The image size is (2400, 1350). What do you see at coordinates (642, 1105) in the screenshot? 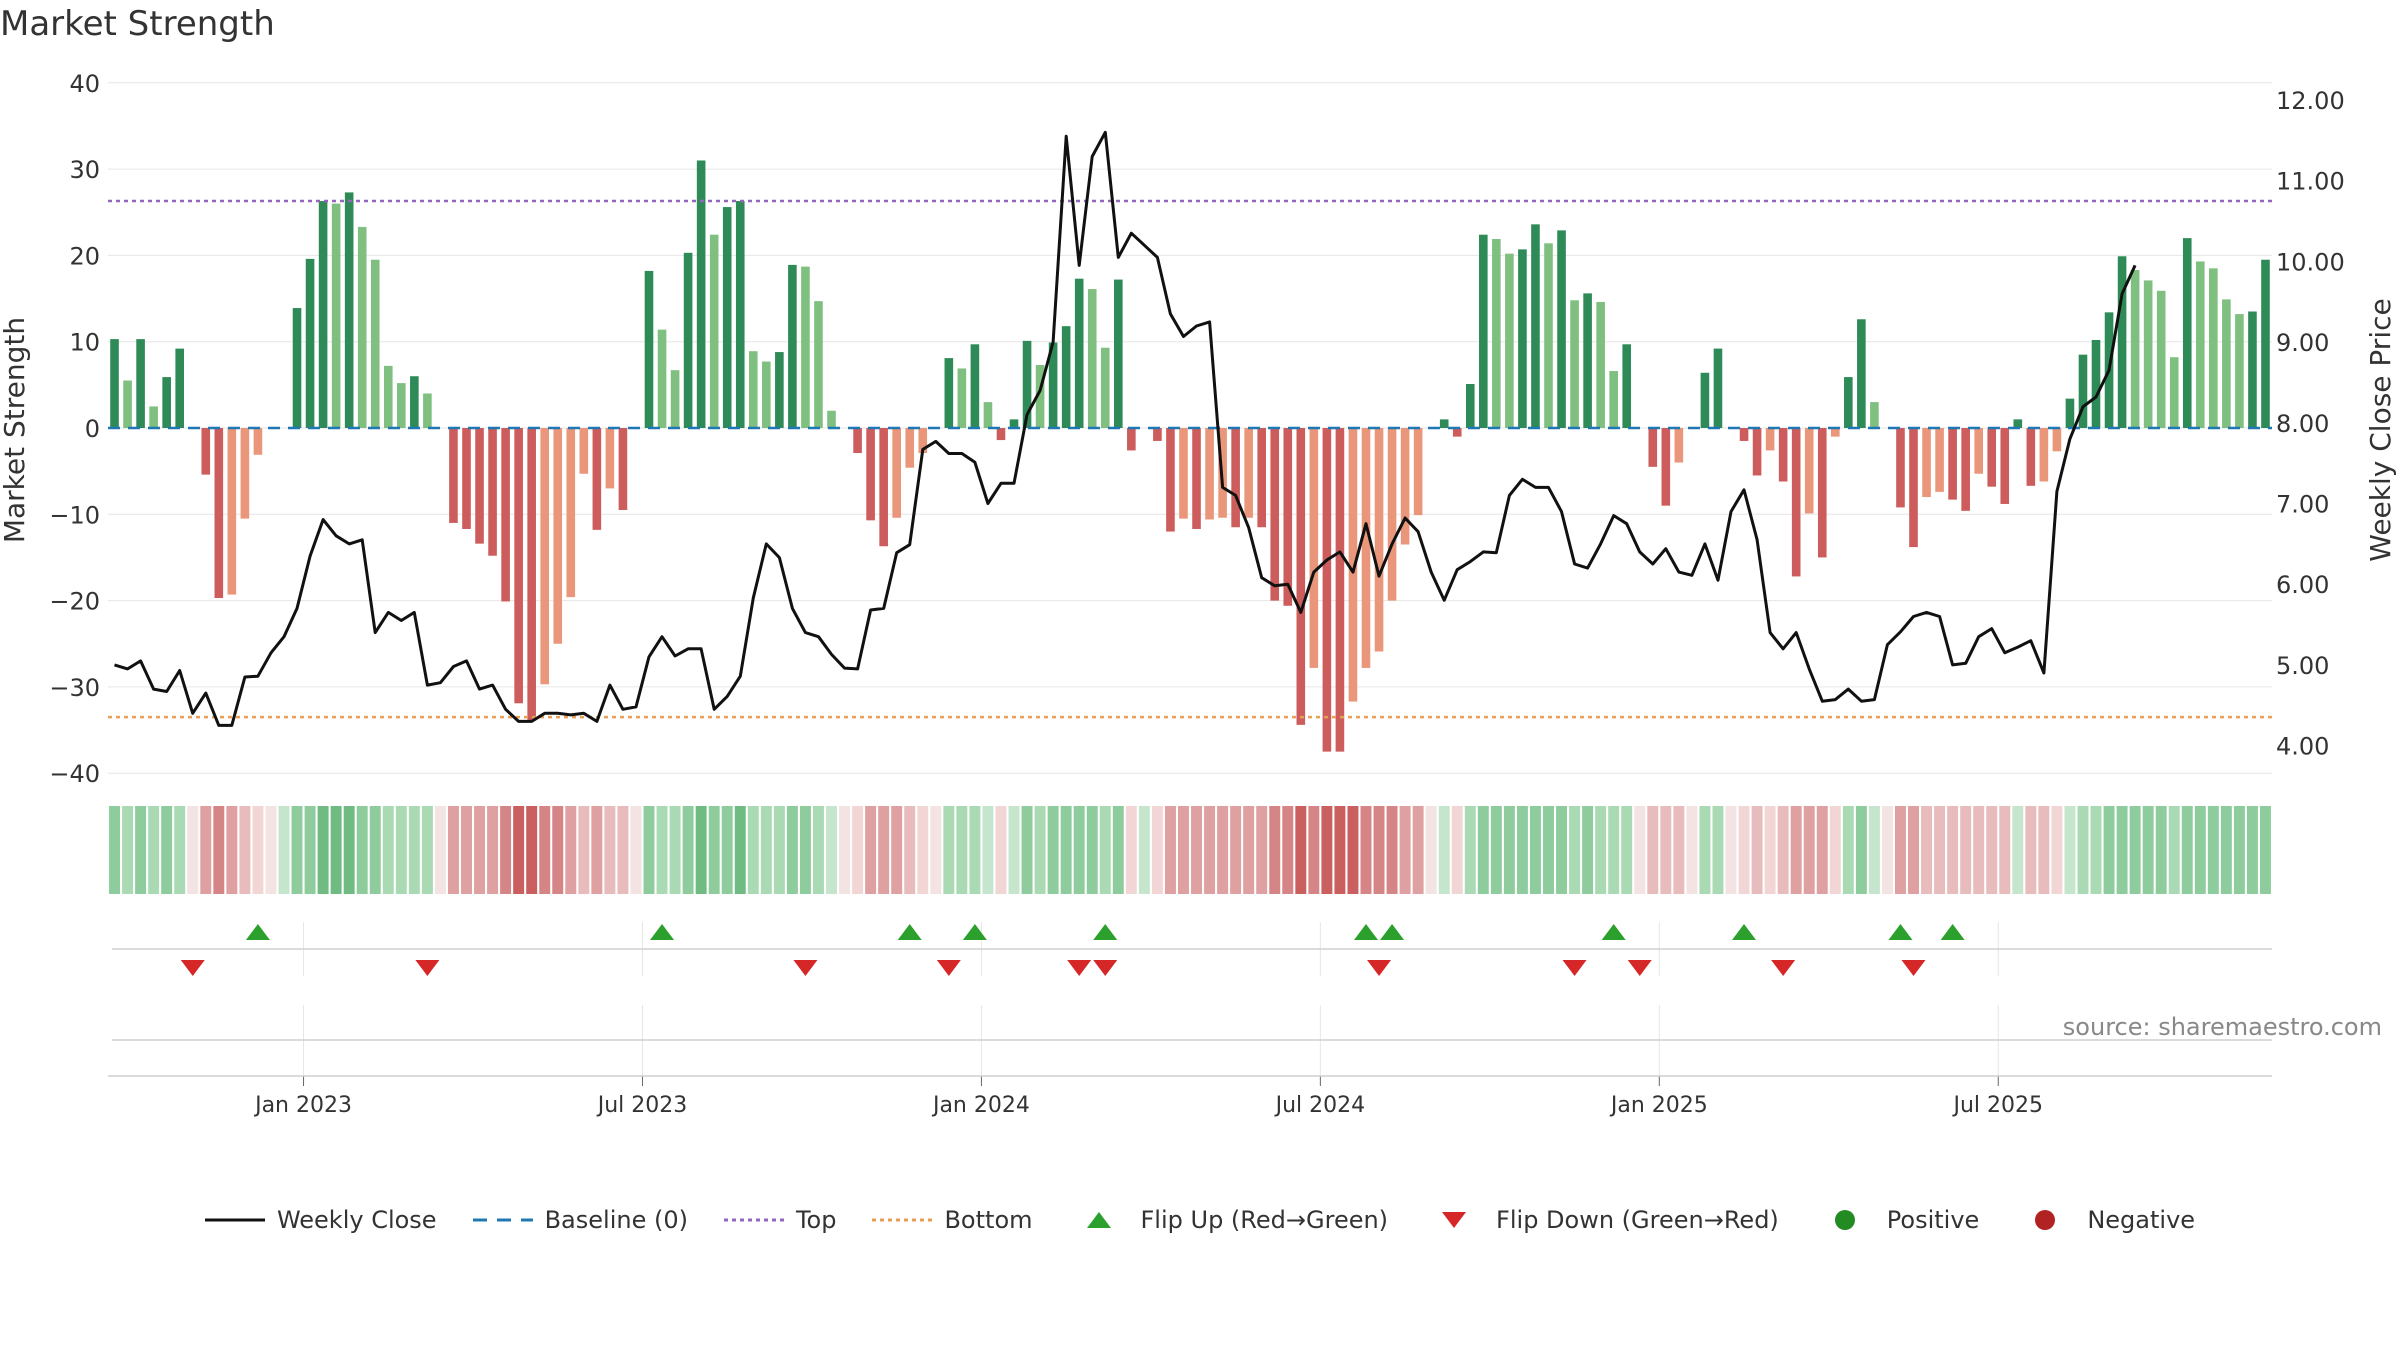
I see `x-tick-label: Jul 2023` at bounding box center [642, 1105].